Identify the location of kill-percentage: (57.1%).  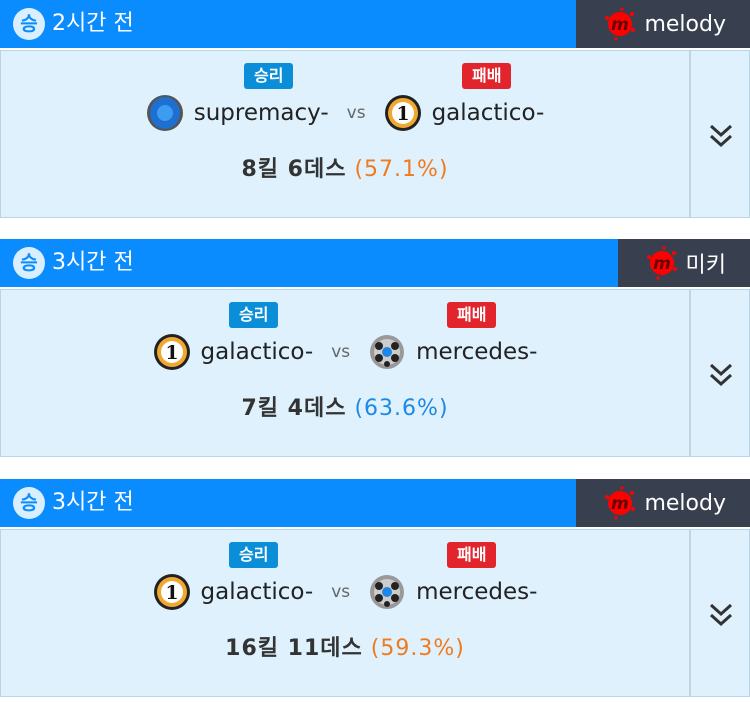
(401, 169).